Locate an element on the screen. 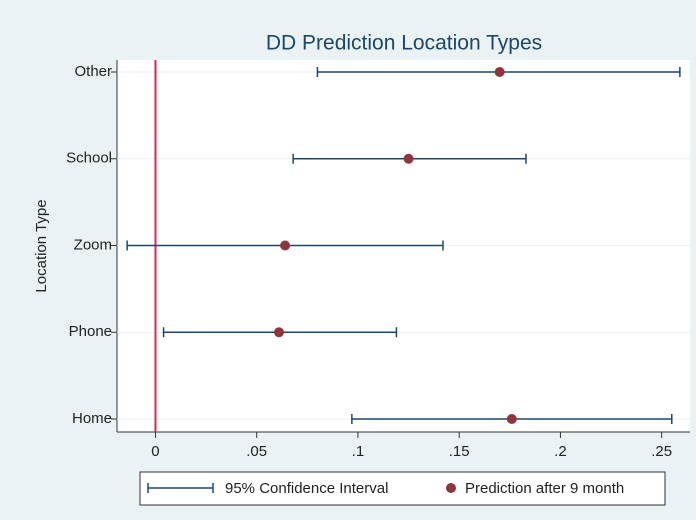 The image size is (696, 520). y-tick-label: School is located at coordinates (89, 158).